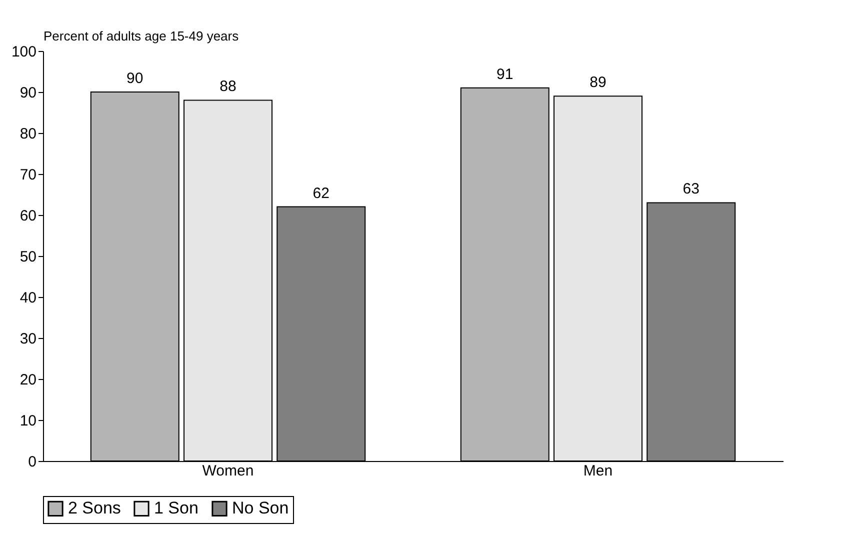 The image size is (861, 550). Describe the element at coordinates (94, 508) in the screenshot. I see `legend-label: 2 Sons` at that location.